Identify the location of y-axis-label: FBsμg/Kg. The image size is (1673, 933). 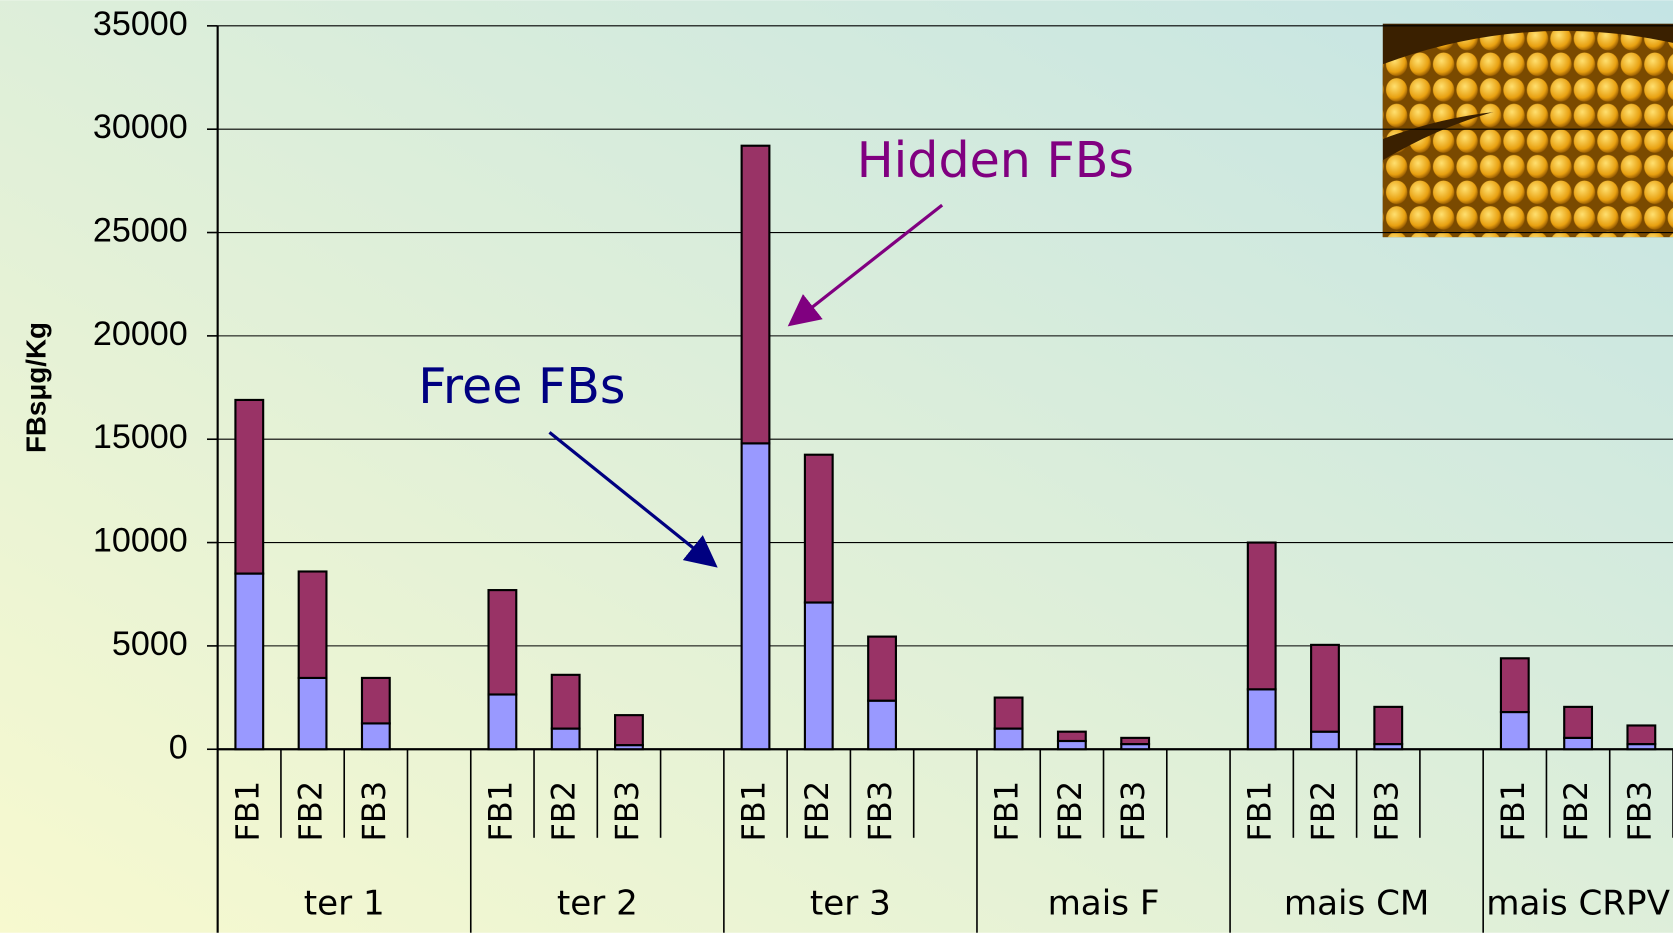
(36, 387).